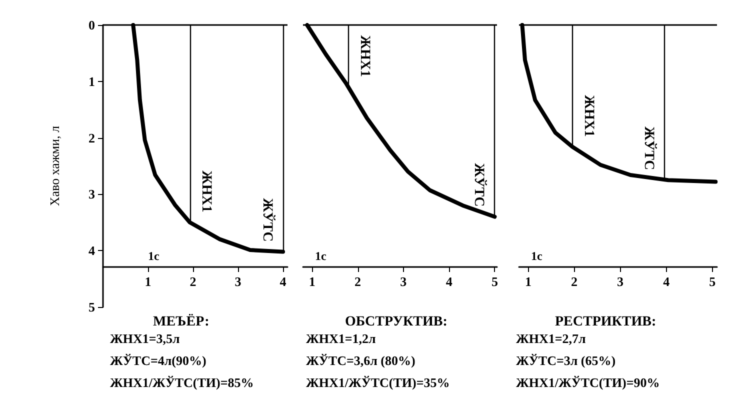 The height and width of the screenshot is (411, 742). I want to click on text: ЖНХ1=3,5л, so click(145, 338).